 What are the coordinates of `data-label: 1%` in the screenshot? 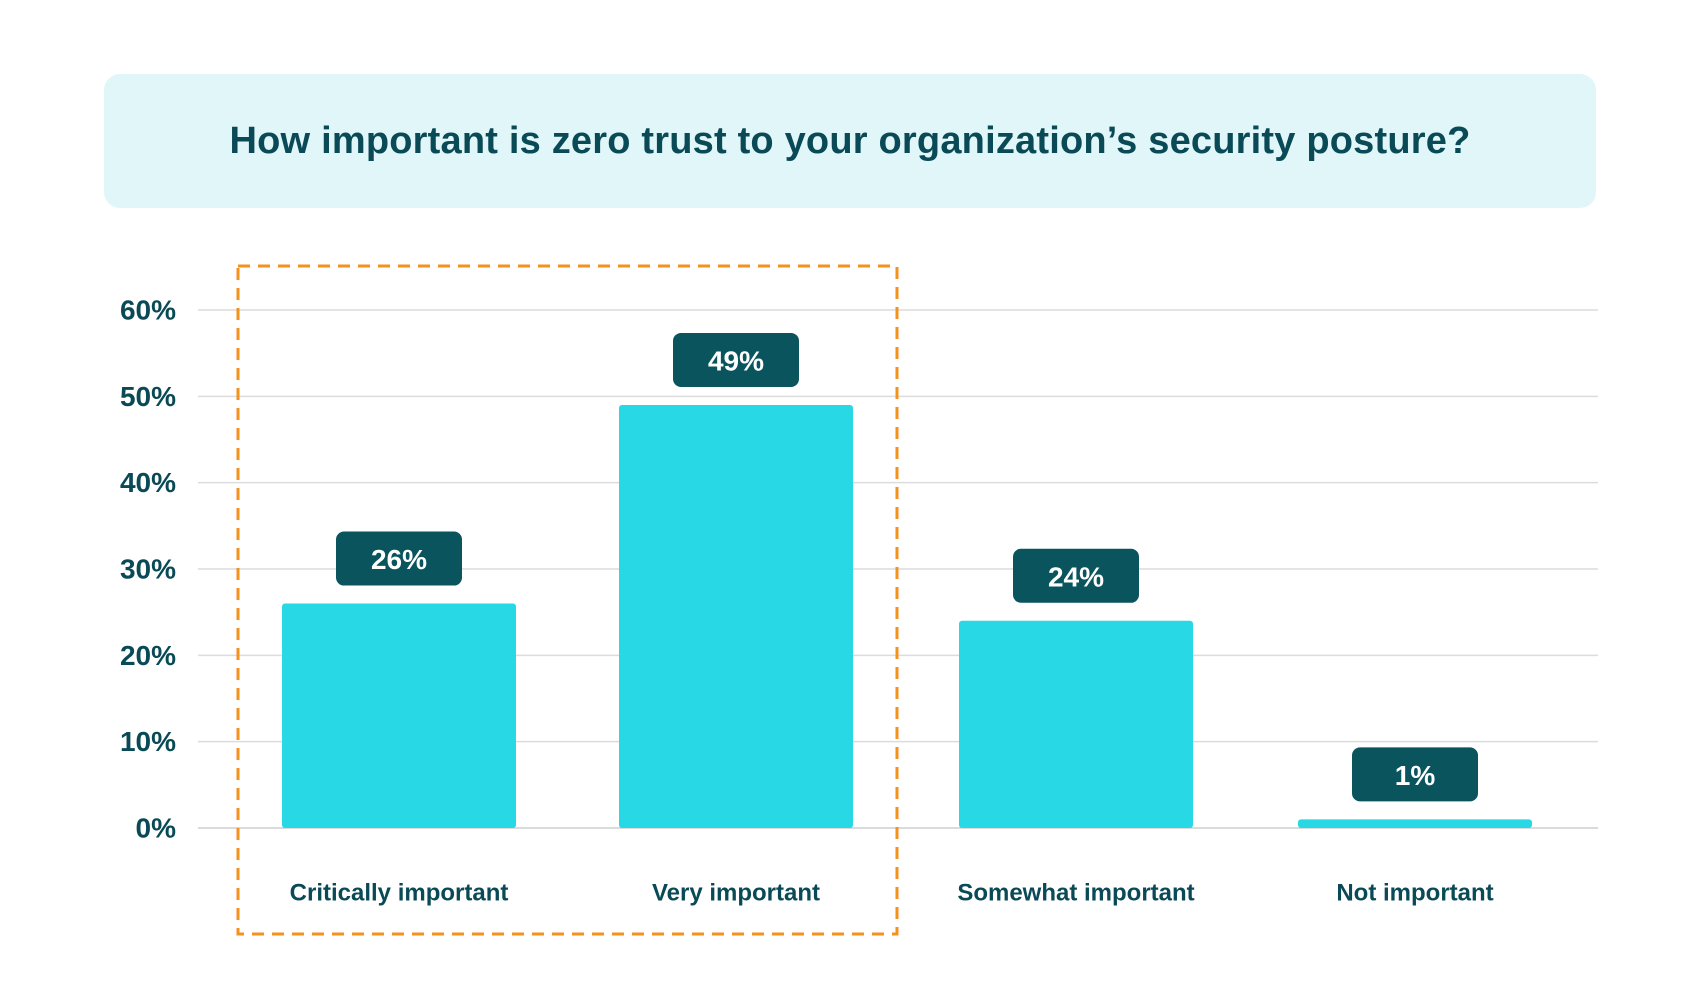 It's located at (1415, 775).